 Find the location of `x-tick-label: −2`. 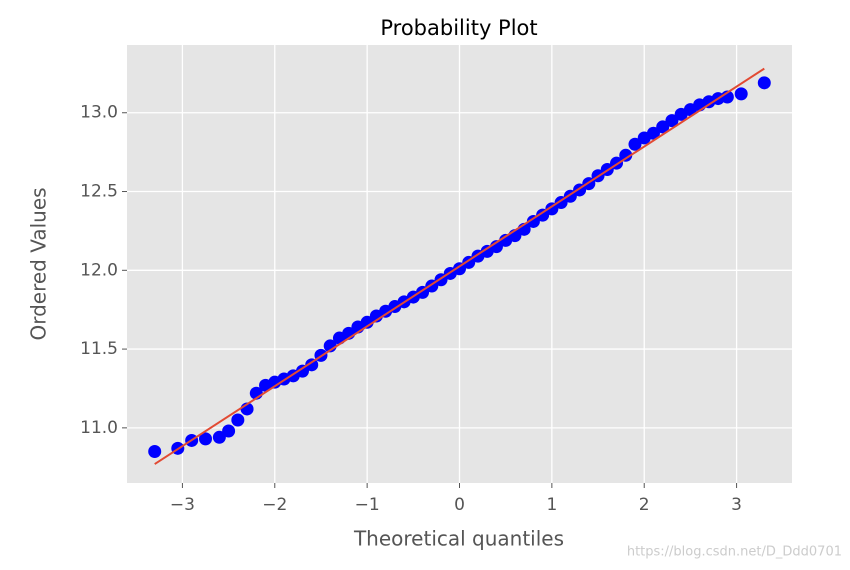

x-tick-label: −2 is located at coordinates (274, 505).